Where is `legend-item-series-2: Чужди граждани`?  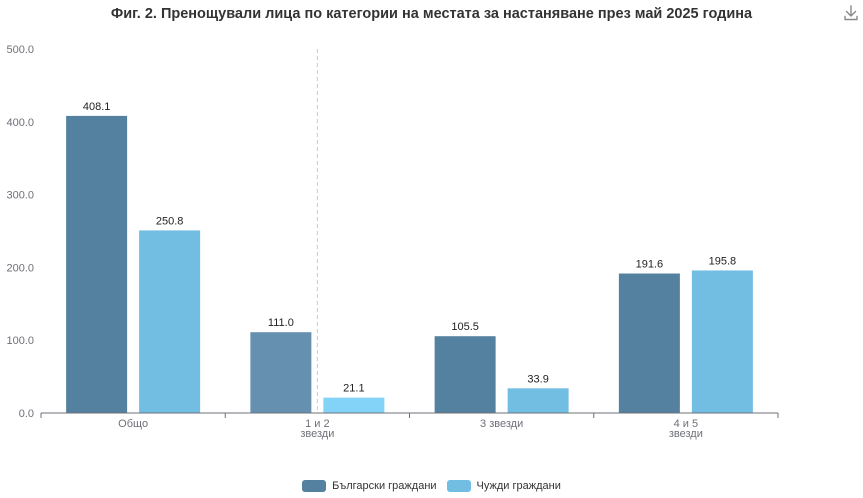 legend-item-series-2: Чужди граждани is located at coordinates (503, 486).